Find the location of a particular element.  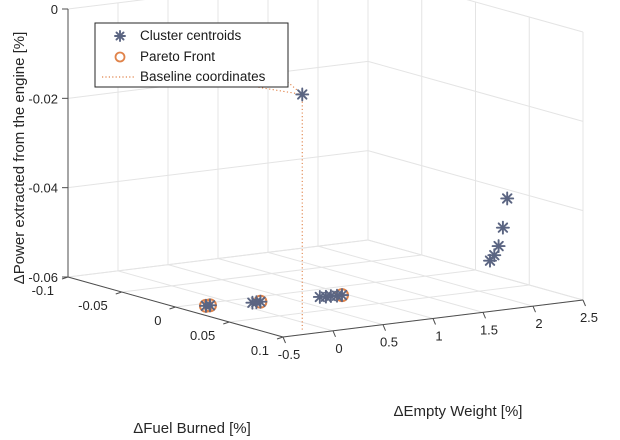

legend-label-pareto-front: Pareto Front is located at coordinates (177, 56).